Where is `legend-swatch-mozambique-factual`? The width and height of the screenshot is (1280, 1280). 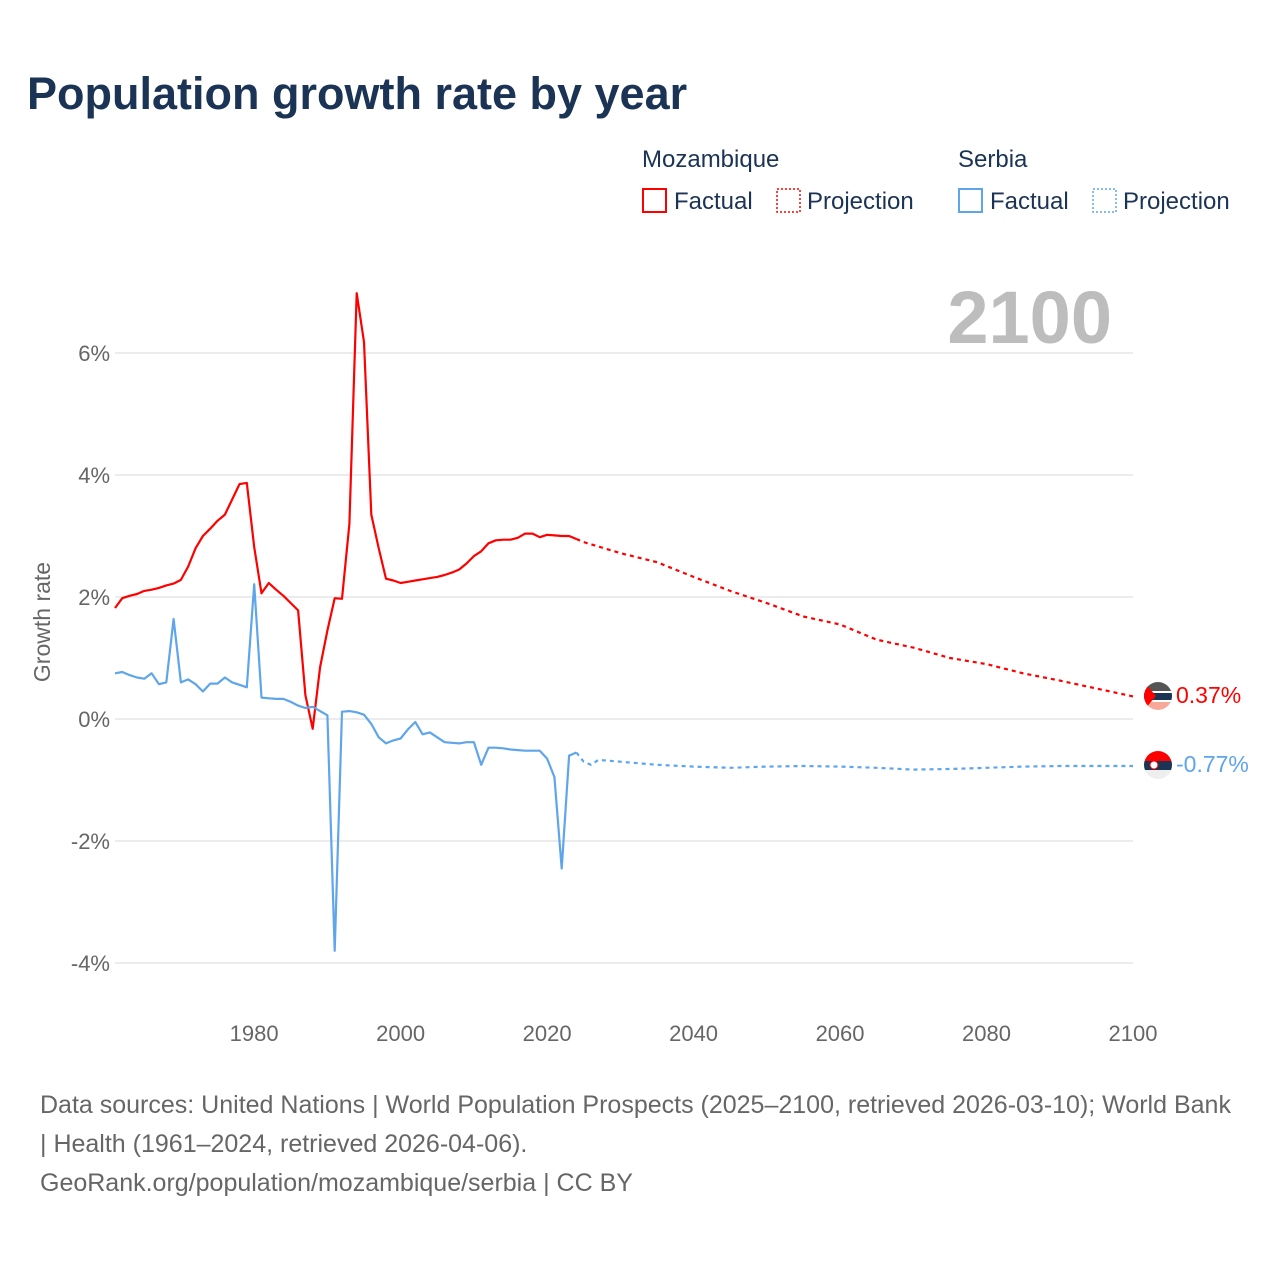 legend-swatch-mozambique-factual is located at coordinates (654, 200).